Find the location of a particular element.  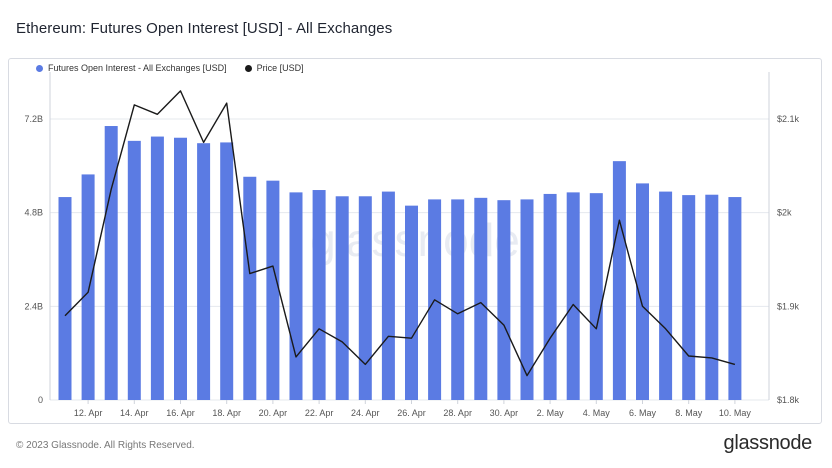

x-tick-label: 22. Apr is located at coordinates (319, 413).